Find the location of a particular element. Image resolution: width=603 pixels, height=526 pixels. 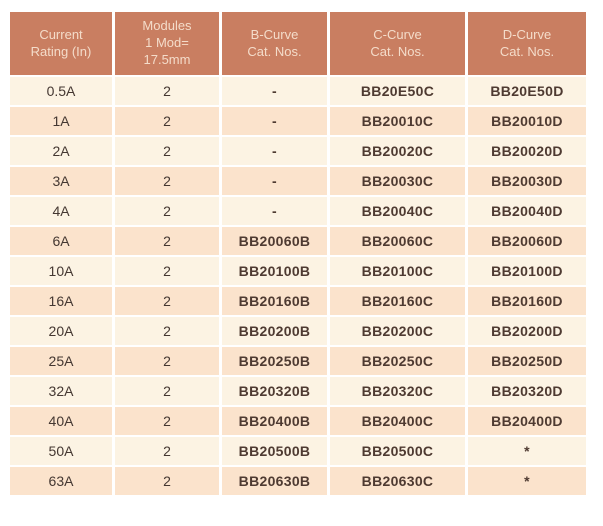

cell-d-curve-cat-no: BB20020D is located at coordinates (527, 151).